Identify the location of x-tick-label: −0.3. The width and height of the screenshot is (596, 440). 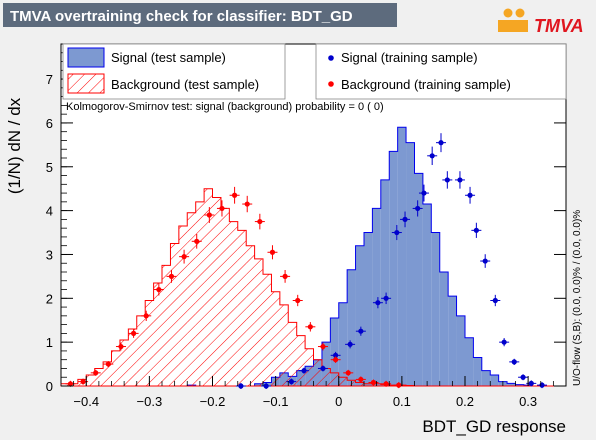
(150, 401).